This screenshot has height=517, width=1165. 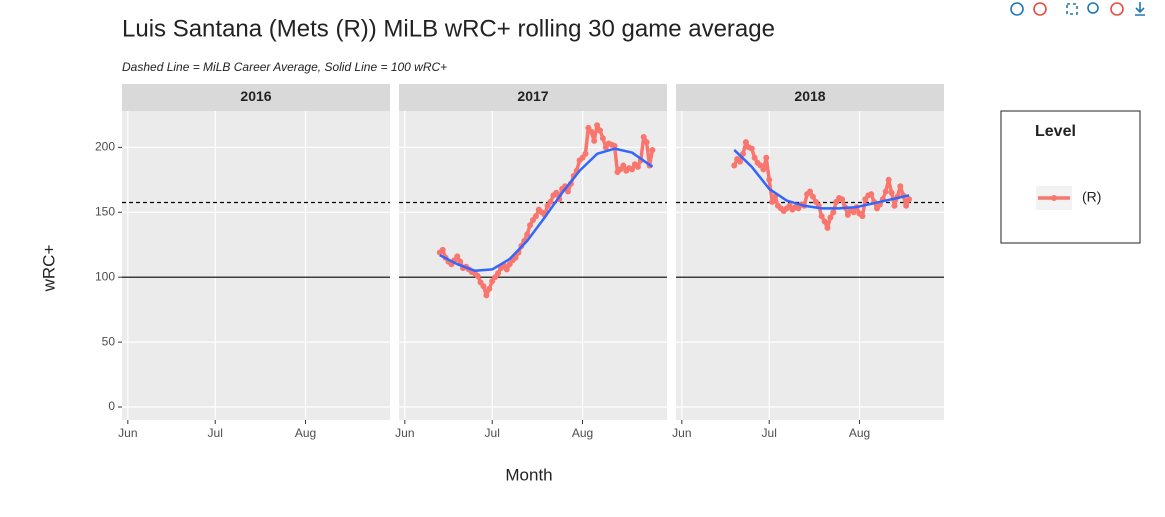 What do you see at coordinates (105, 276) in the screenshot?
I see `y-tick-label: 100` at bounding box center [105, 276].